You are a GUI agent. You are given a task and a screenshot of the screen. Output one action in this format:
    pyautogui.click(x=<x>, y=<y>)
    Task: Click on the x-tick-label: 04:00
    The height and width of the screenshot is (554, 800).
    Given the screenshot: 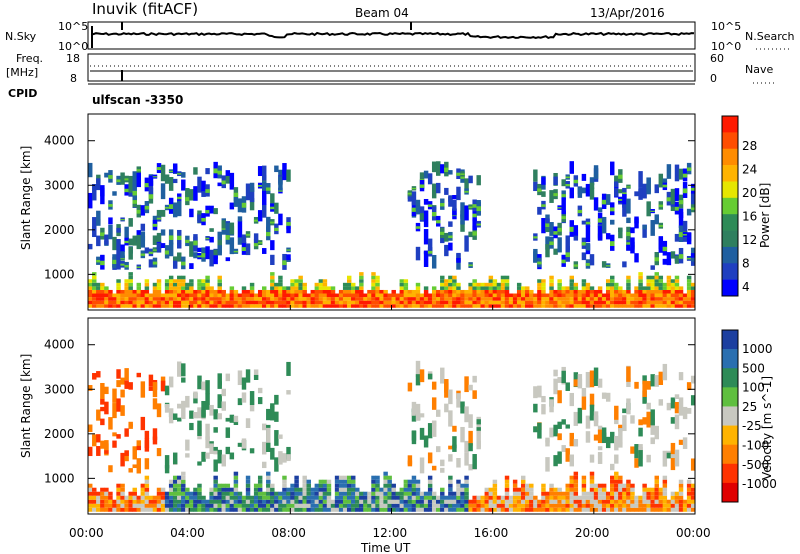 What is the action you would take?
    pyautogui.click(x=187, y=533)
    